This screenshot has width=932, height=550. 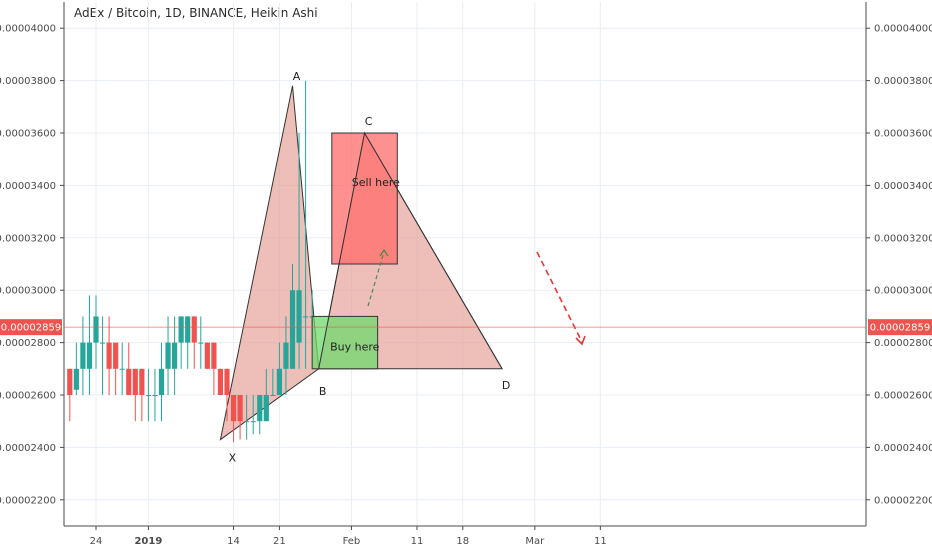 I want to click on x-tick-label: Mar, so click(x=535, y=541).